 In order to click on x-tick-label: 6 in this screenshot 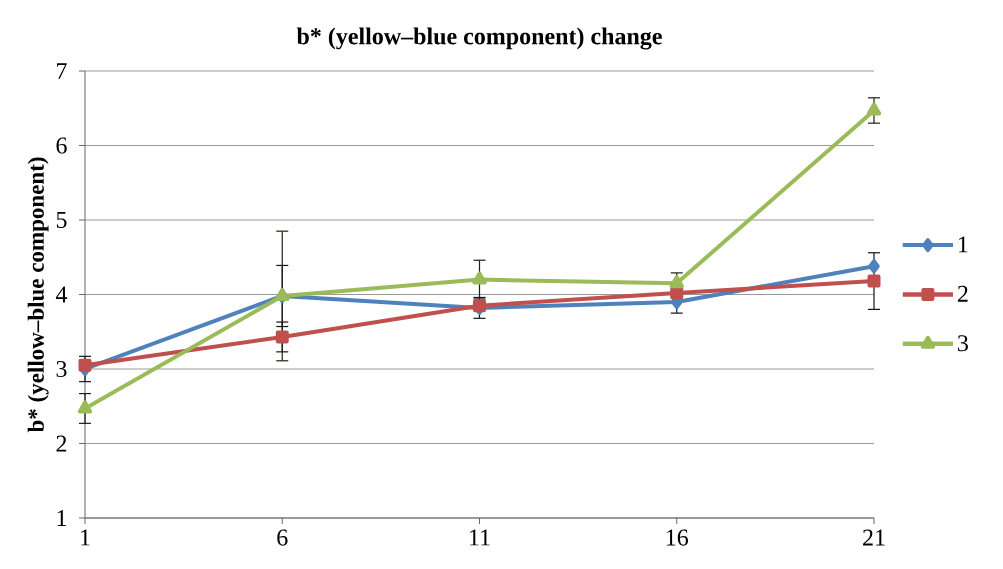, I will do `click(282, 537)`.